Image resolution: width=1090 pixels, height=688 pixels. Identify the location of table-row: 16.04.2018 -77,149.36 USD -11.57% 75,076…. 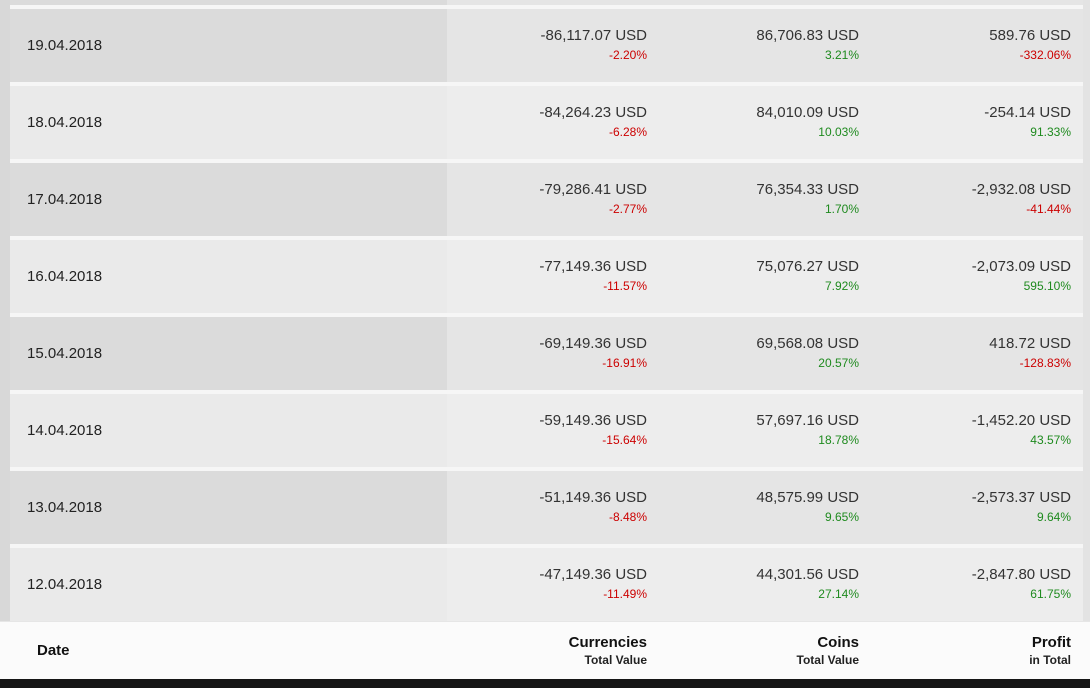
(546, 276).